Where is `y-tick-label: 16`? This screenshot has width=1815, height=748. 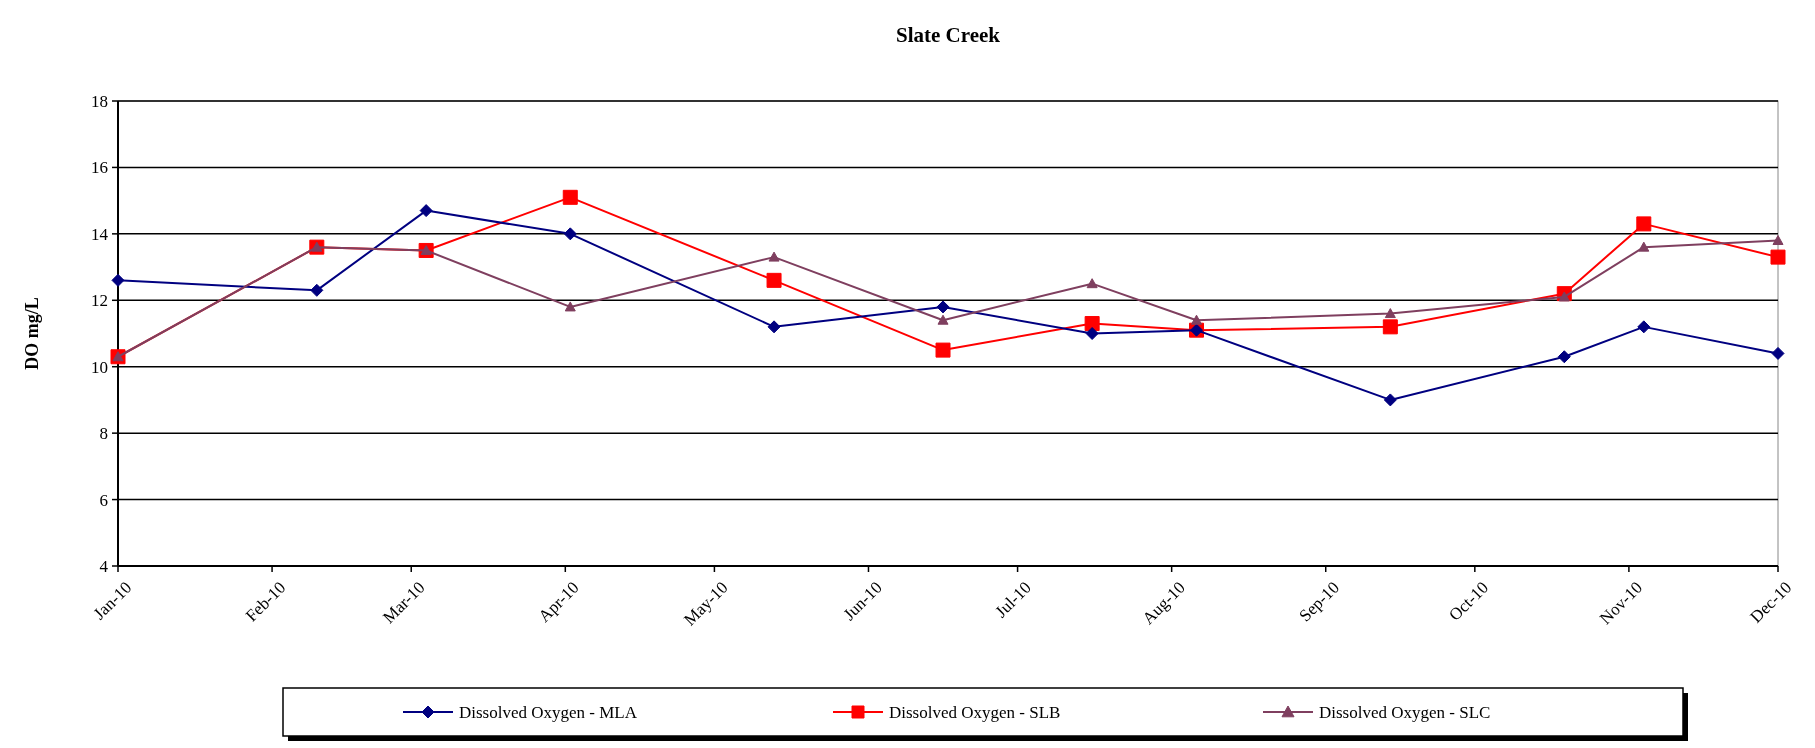
y-tick-label: 16 is located at coordinates (99, 168).